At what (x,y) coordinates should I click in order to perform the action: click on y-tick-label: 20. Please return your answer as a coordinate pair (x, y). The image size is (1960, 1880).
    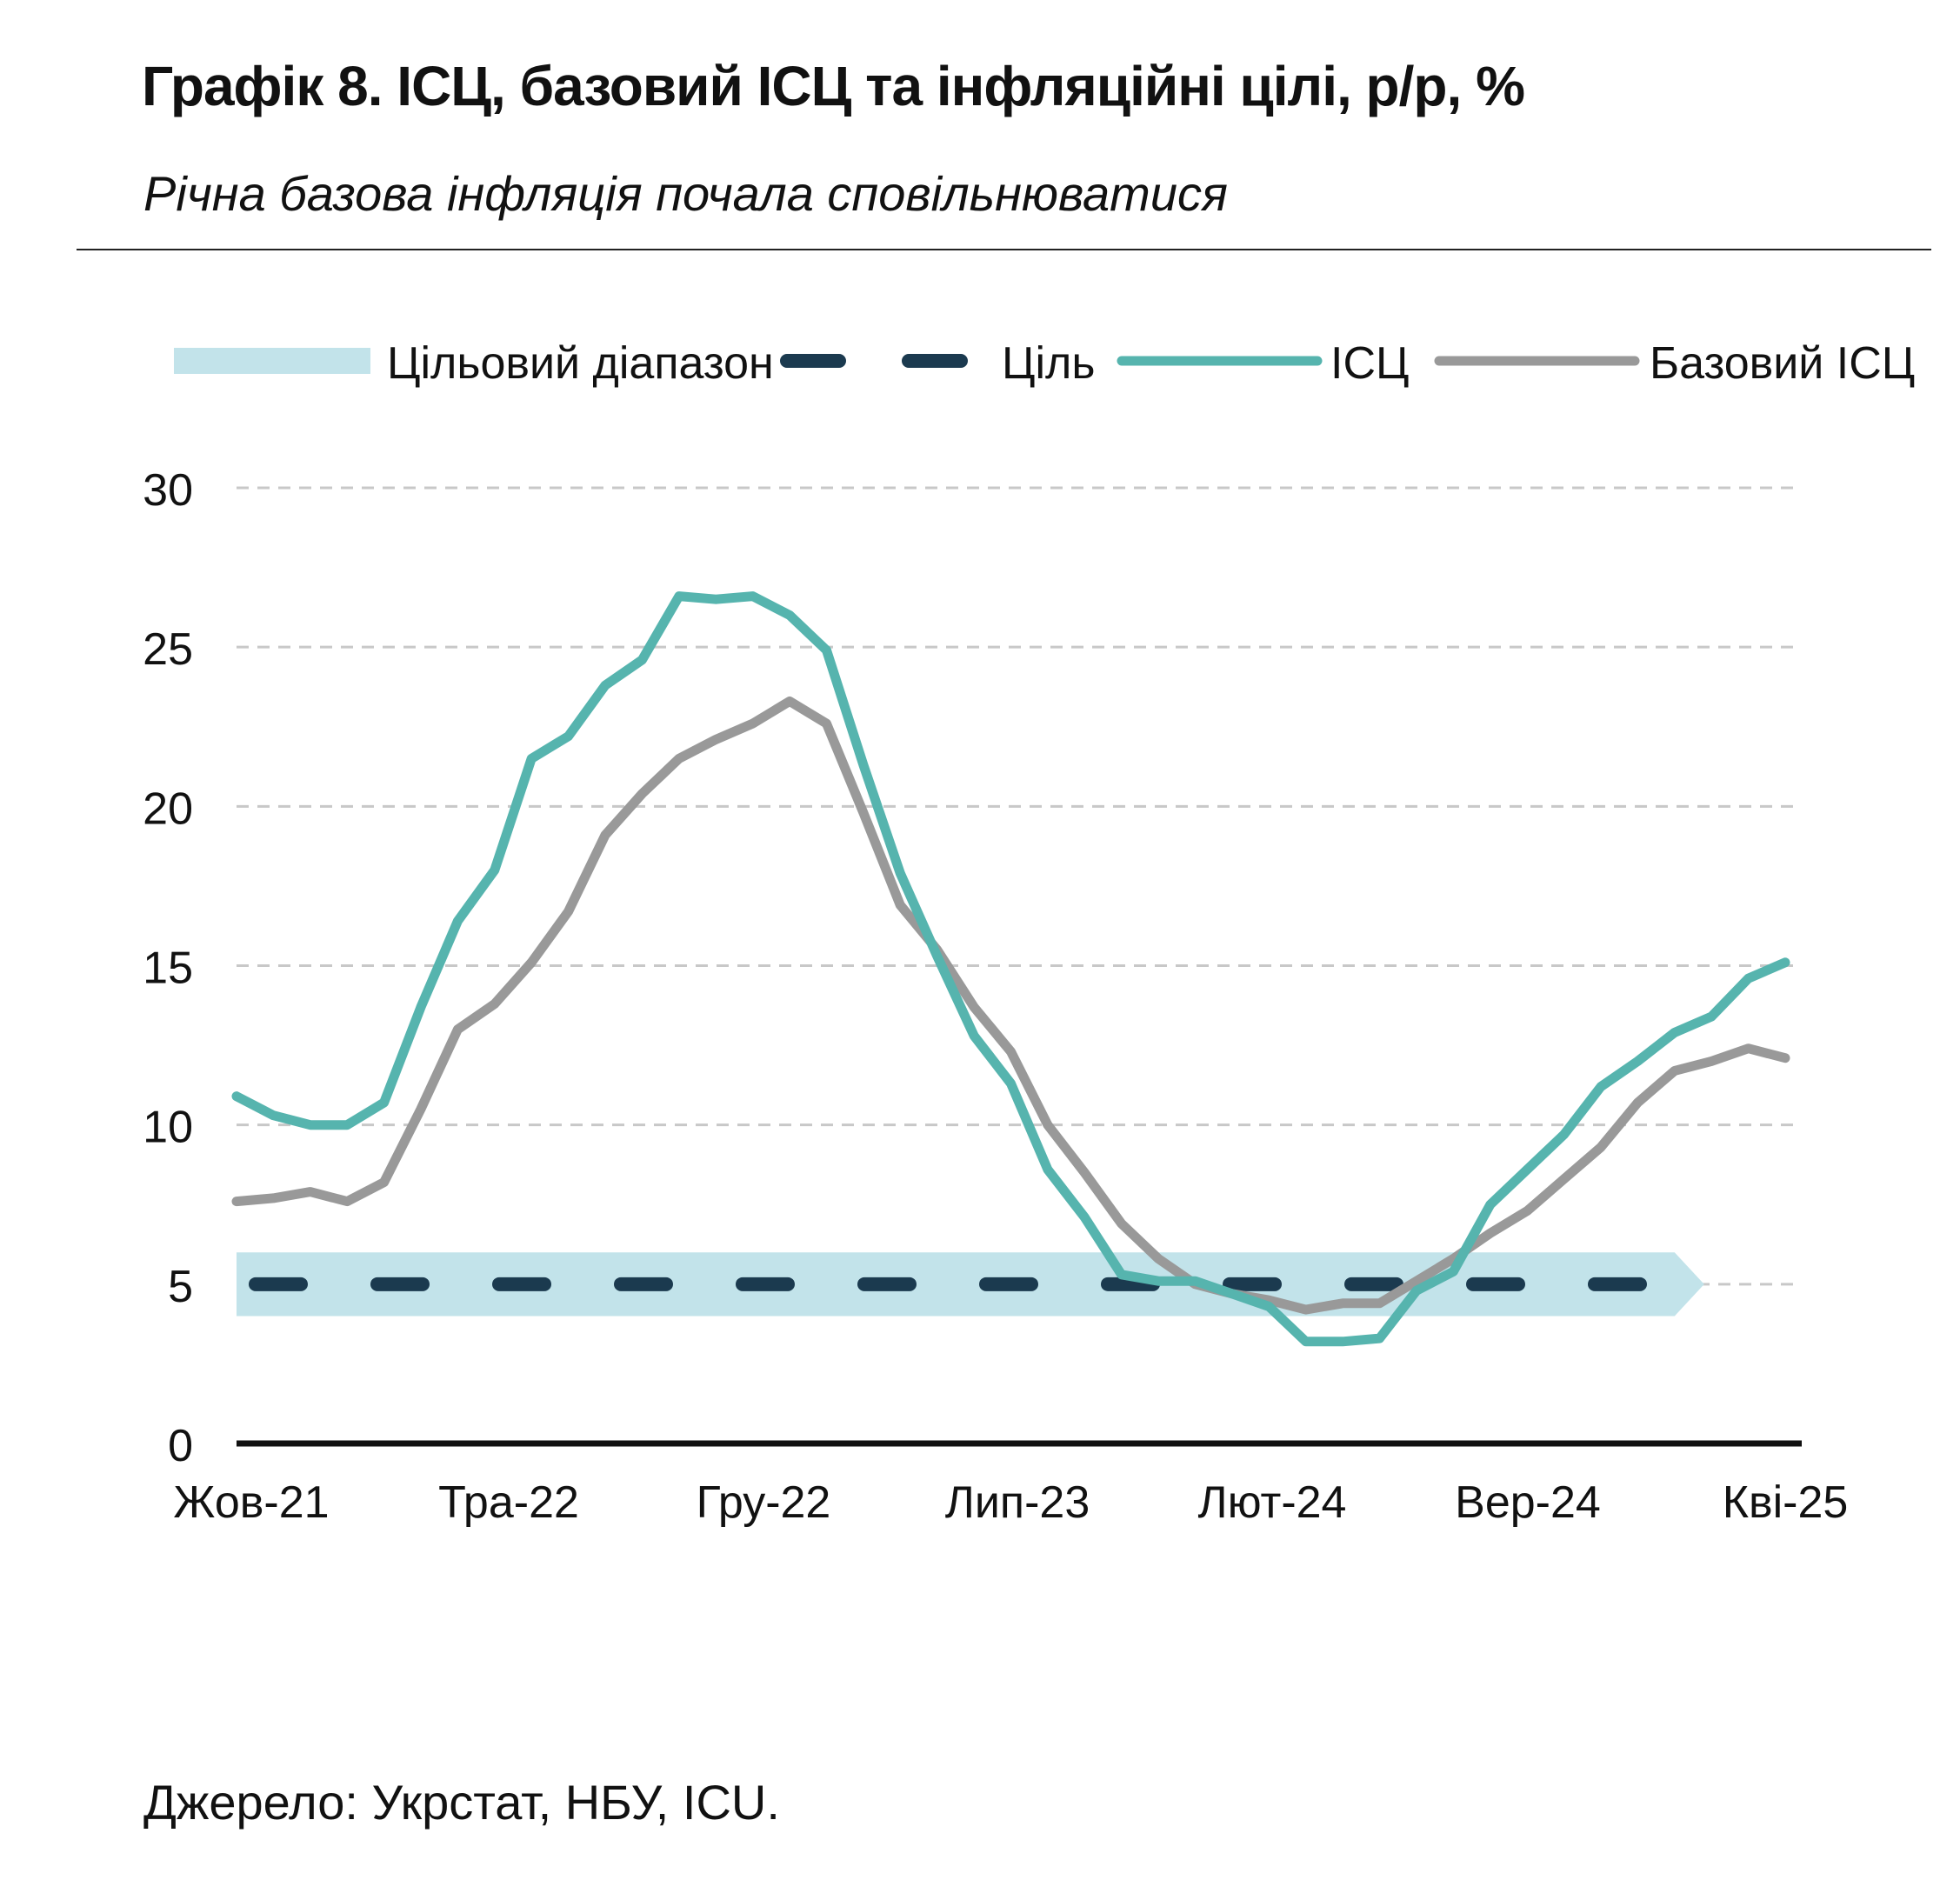
    Looking at the image, I should click on (168, 808).